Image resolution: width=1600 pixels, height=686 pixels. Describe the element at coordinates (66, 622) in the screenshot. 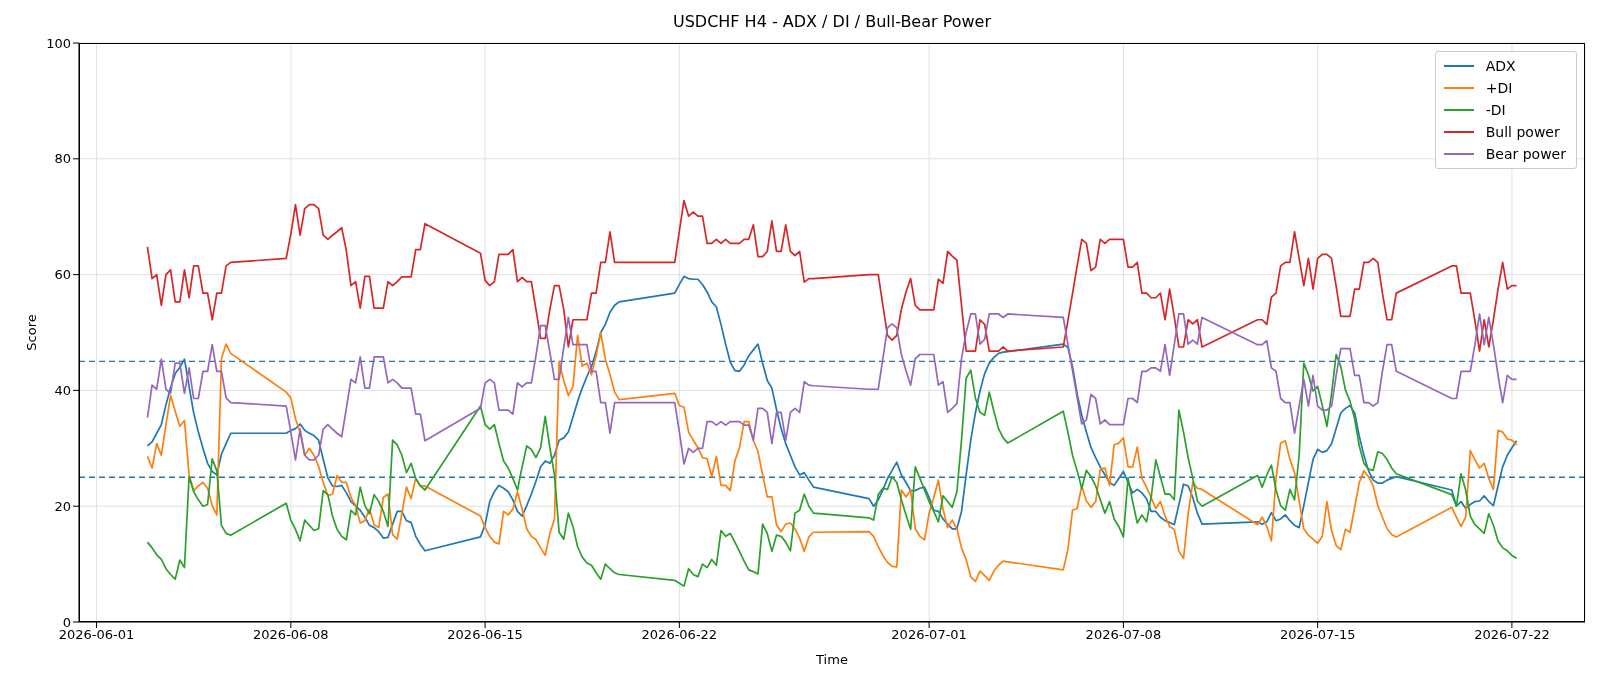

I see `y-tick-label: 0` at that location.